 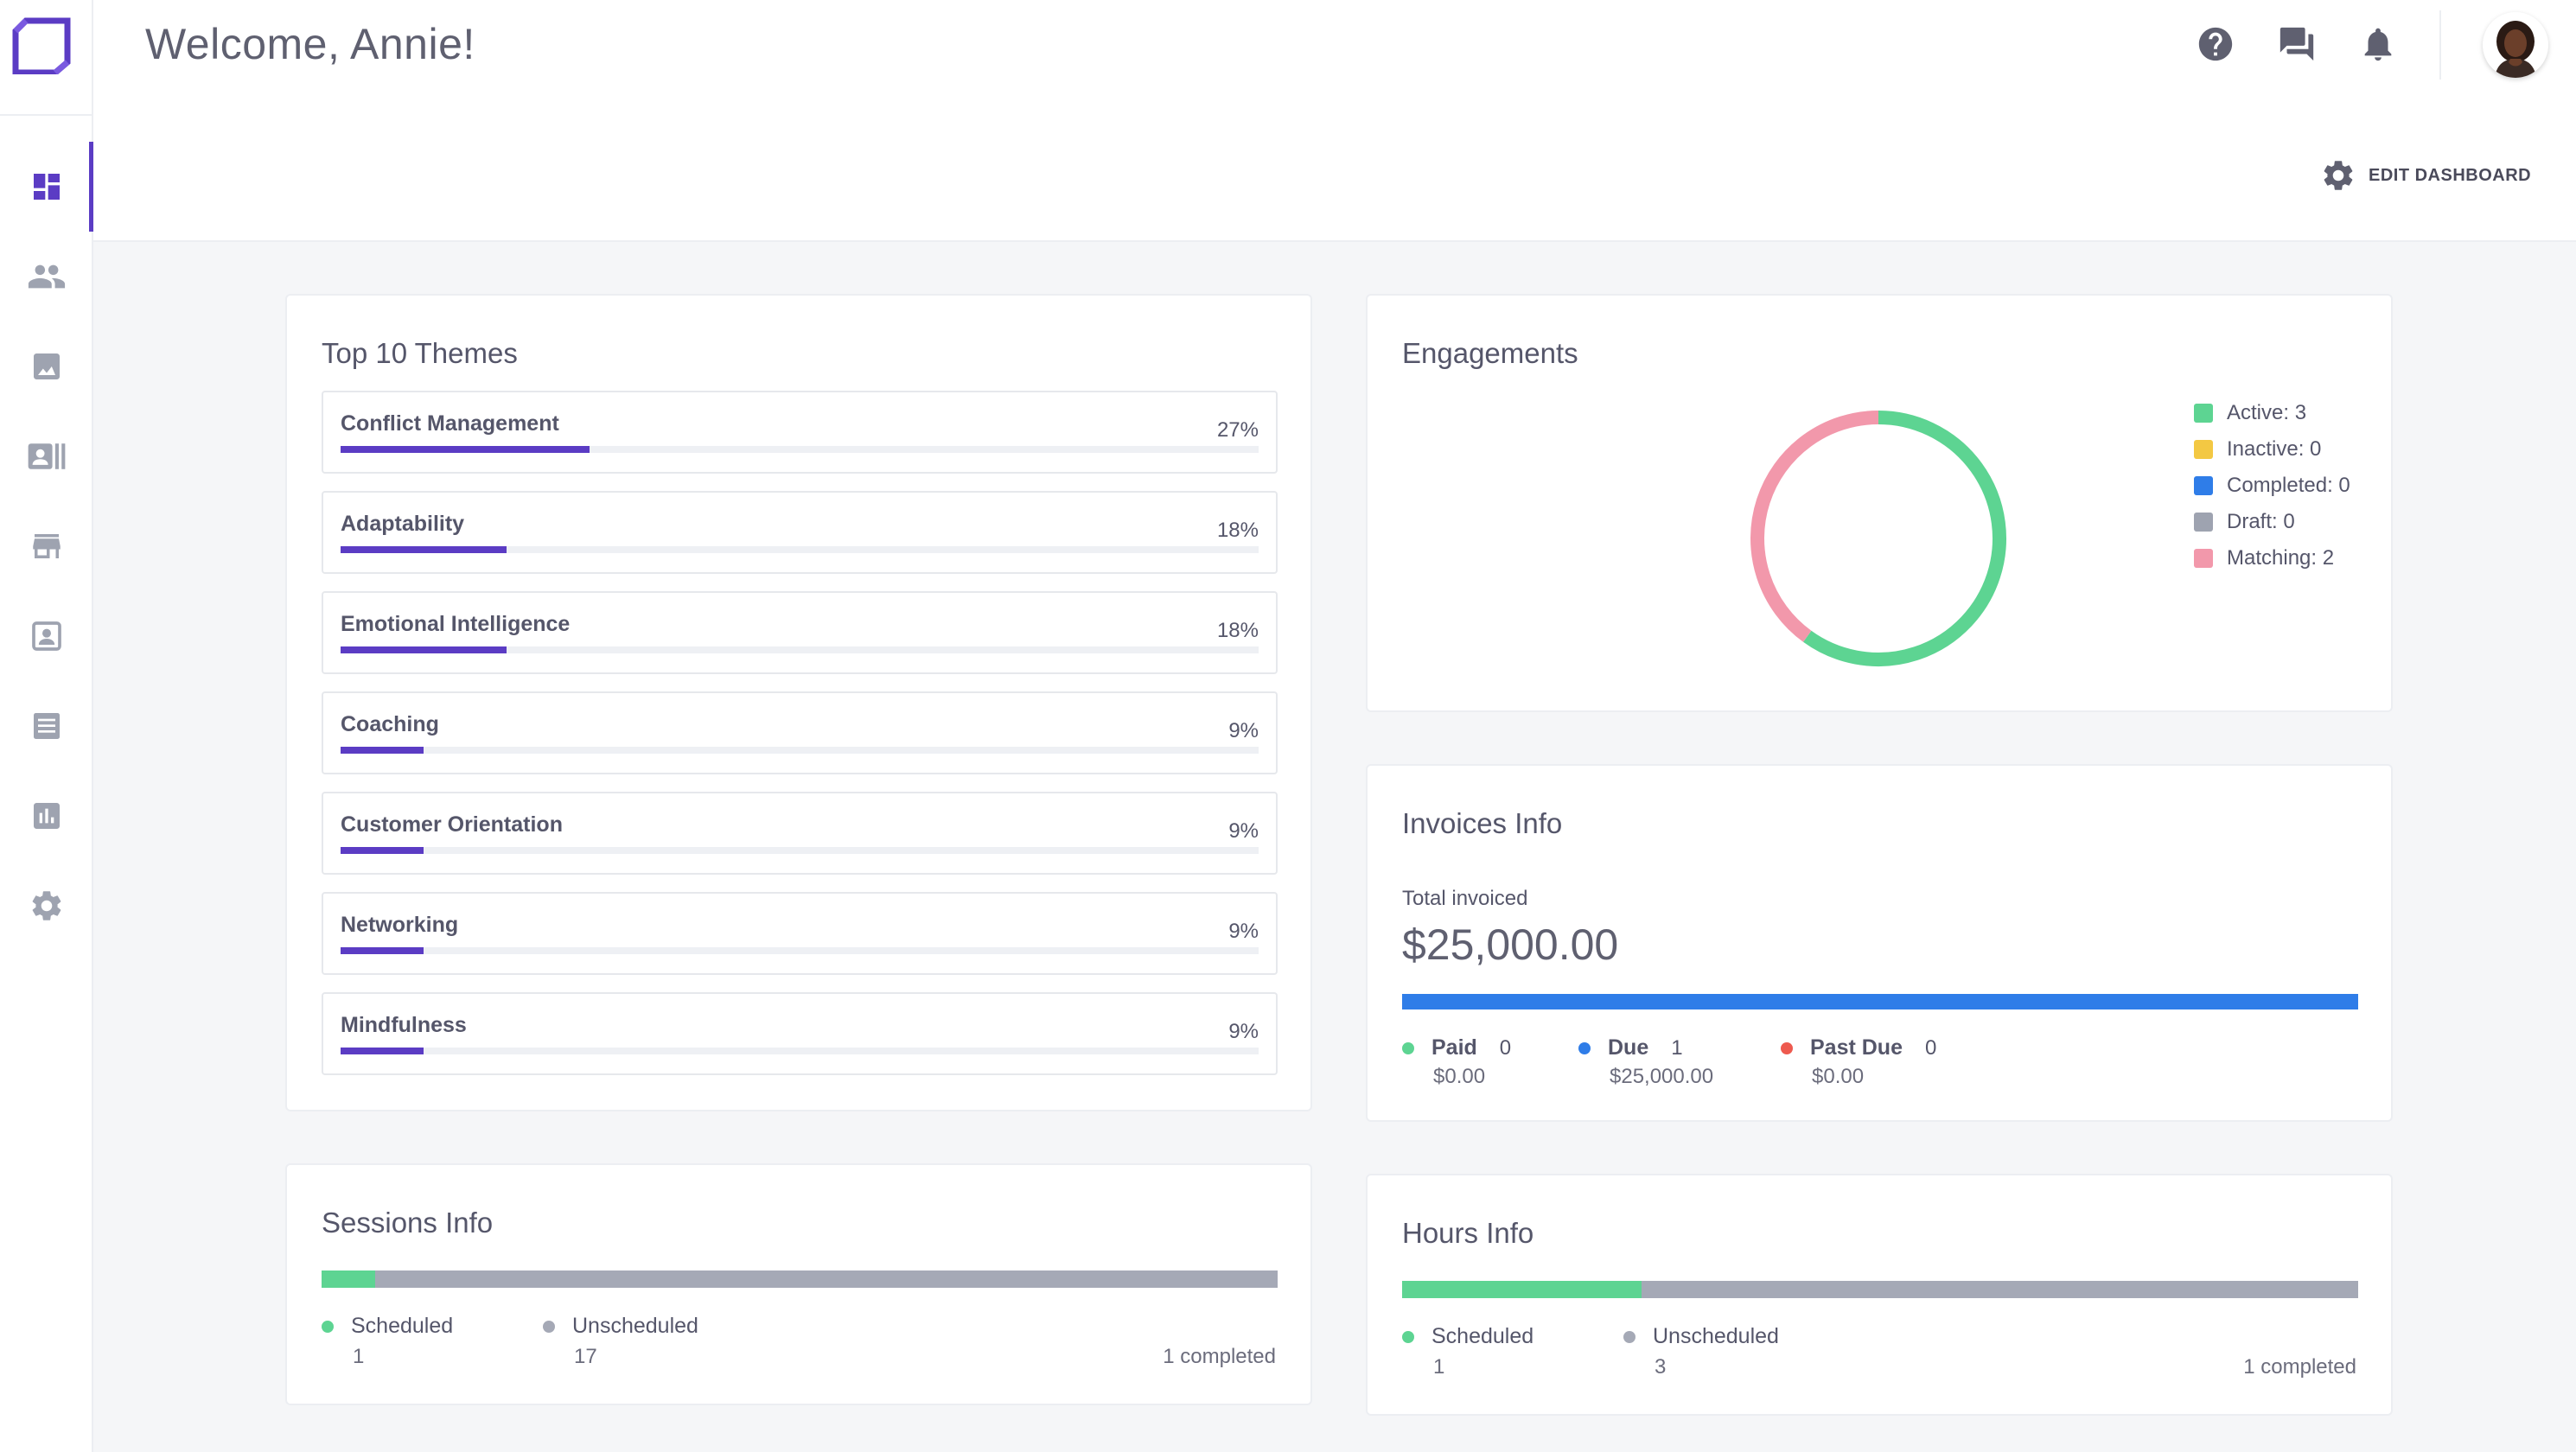 What do you see at coordinates (800, 532) in the screenshot?
I see `theme-row: Adaptability 18%` at bounding box center [800, 532].